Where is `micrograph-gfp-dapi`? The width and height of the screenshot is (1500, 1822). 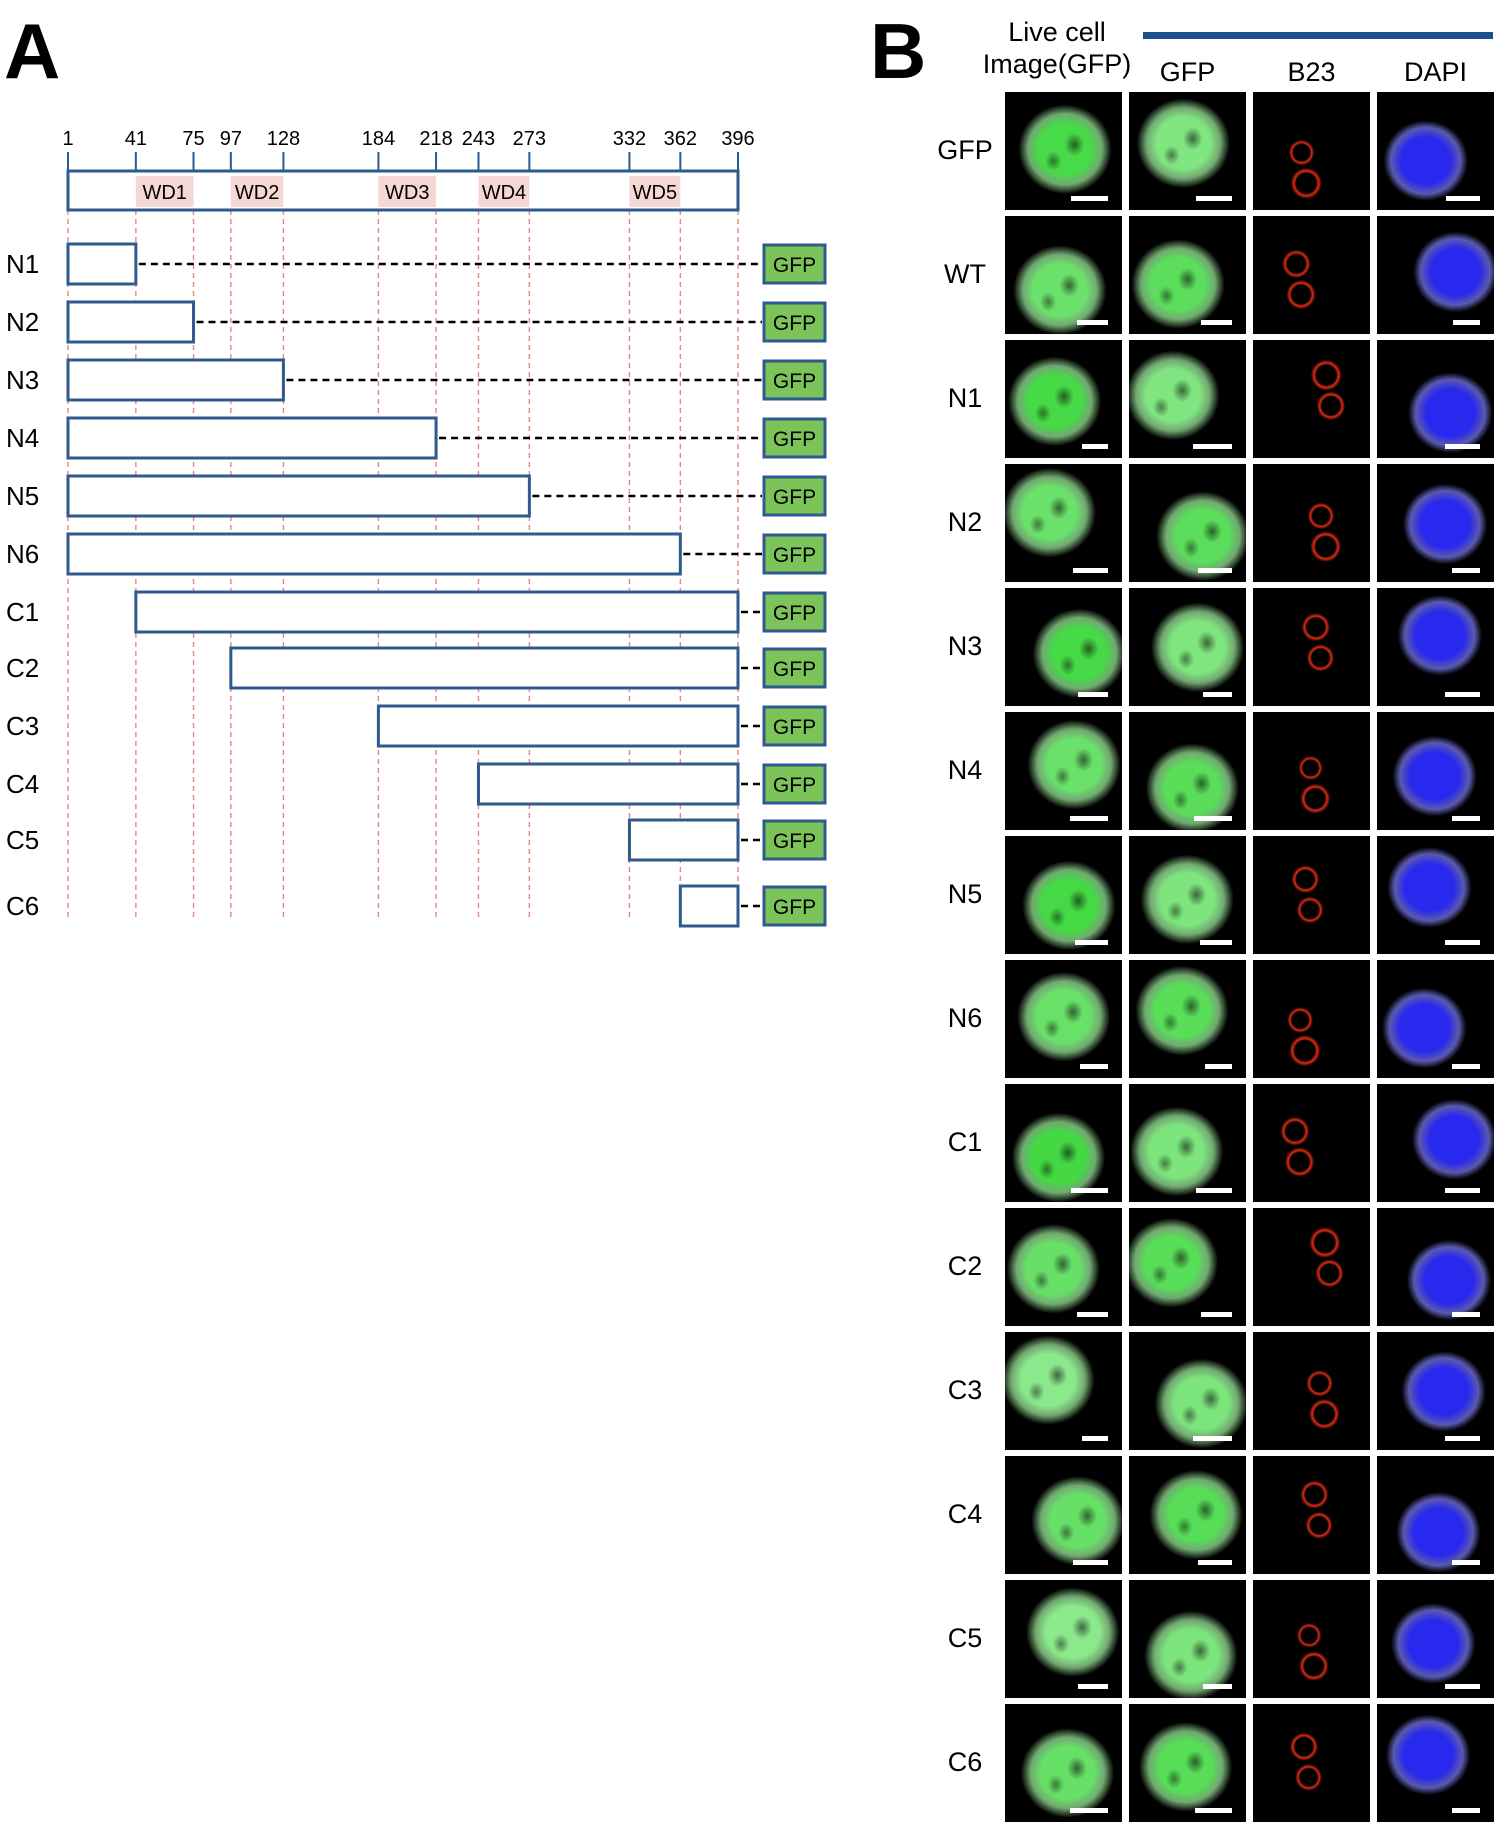
micrograph-gfp-dapi is located at coordinates (1435, 151).